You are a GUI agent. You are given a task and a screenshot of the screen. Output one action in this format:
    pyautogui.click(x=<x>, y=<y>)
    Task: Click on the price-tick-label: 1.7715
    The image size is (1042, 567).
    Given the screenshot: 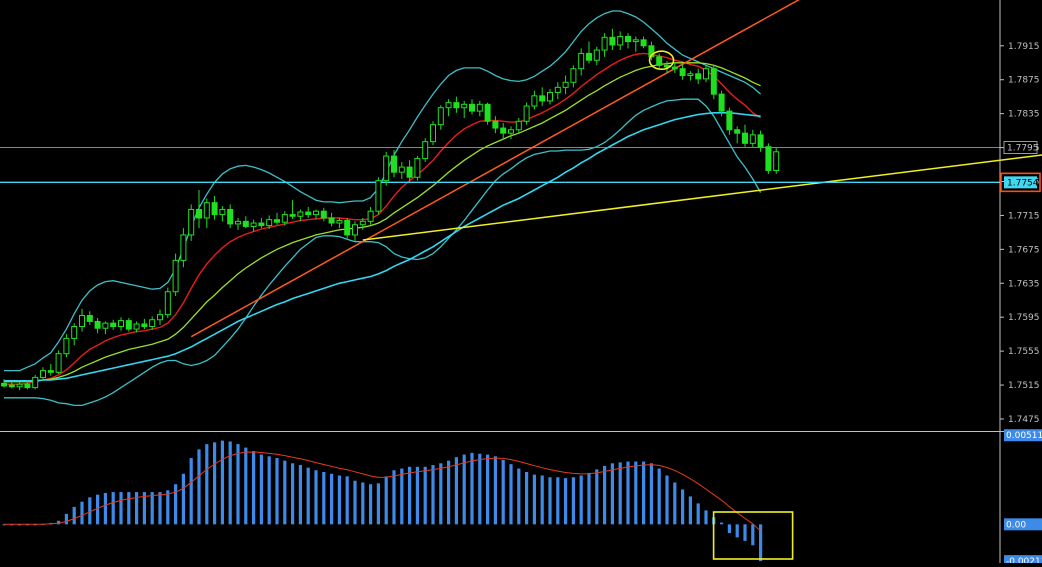 What is the action you would take?
    pyautogui.click(x=1024, y=216)
    